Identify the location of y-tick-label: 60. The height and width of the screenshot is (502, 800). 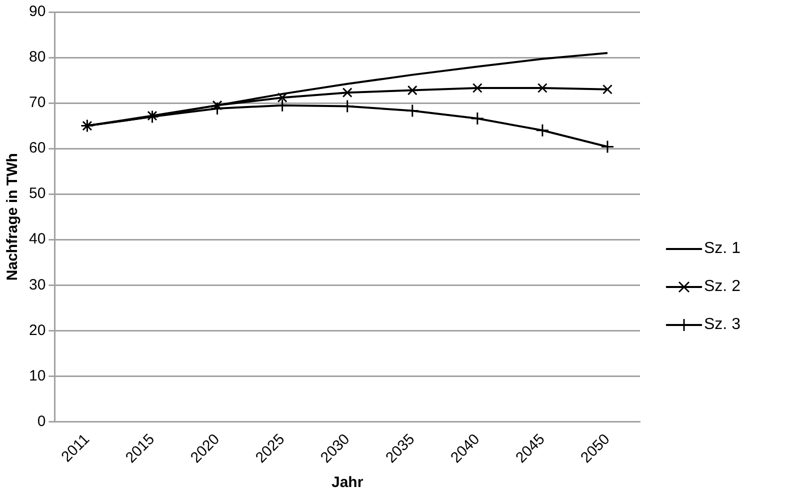
(37, 148).